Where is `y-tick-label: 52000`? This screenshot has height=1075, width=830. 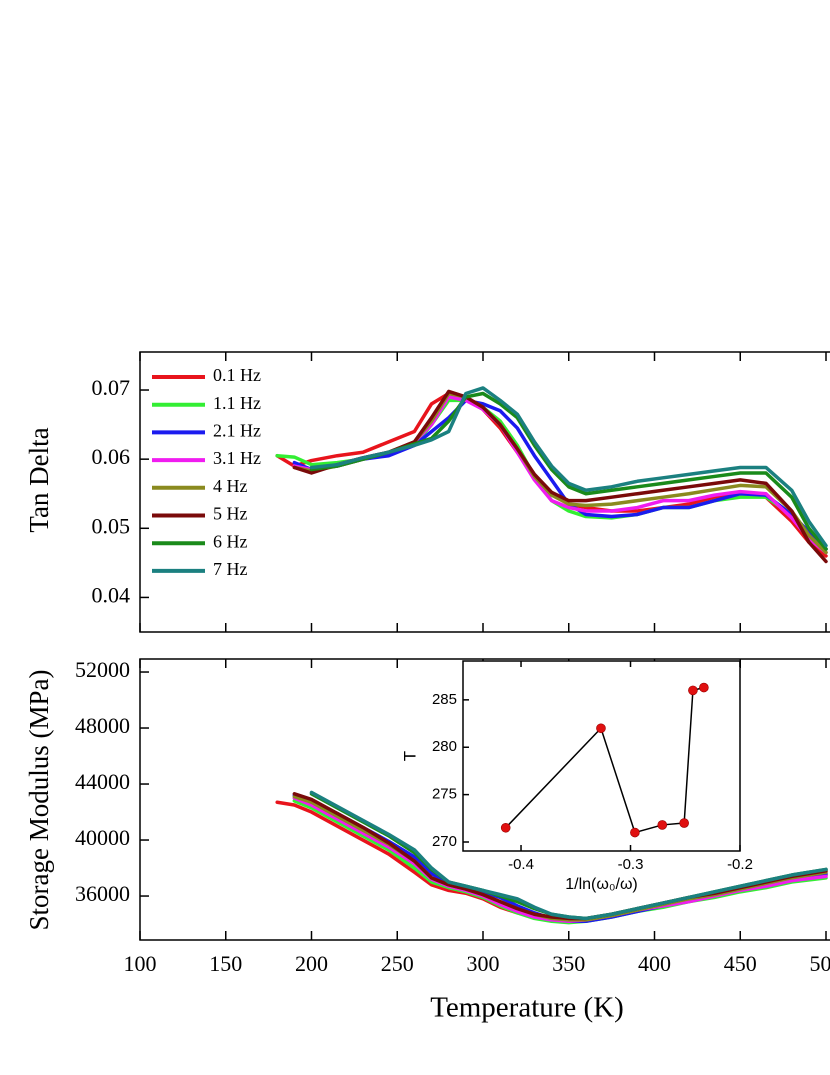
y-tick-label: 52000 is located at coordinates (102, 669).